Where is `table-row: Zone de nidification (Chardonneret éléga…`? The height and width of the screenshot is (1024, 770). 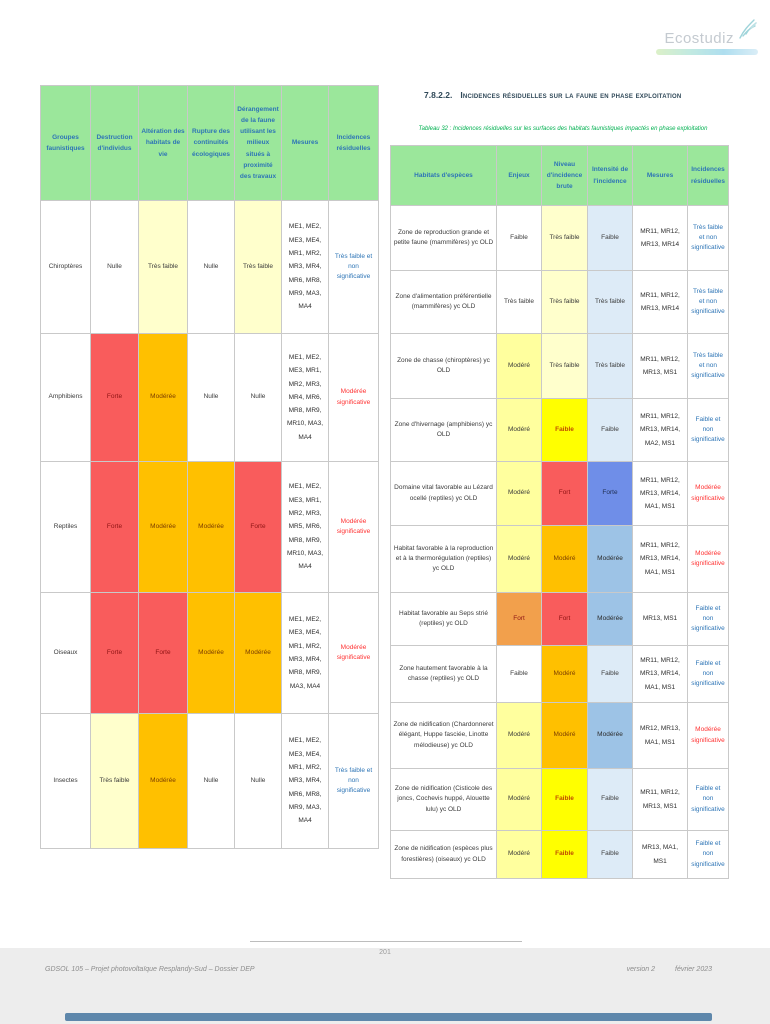 table-row: Zone de nidification (Chardonneret éléga… is located at coordinates (559, 735).